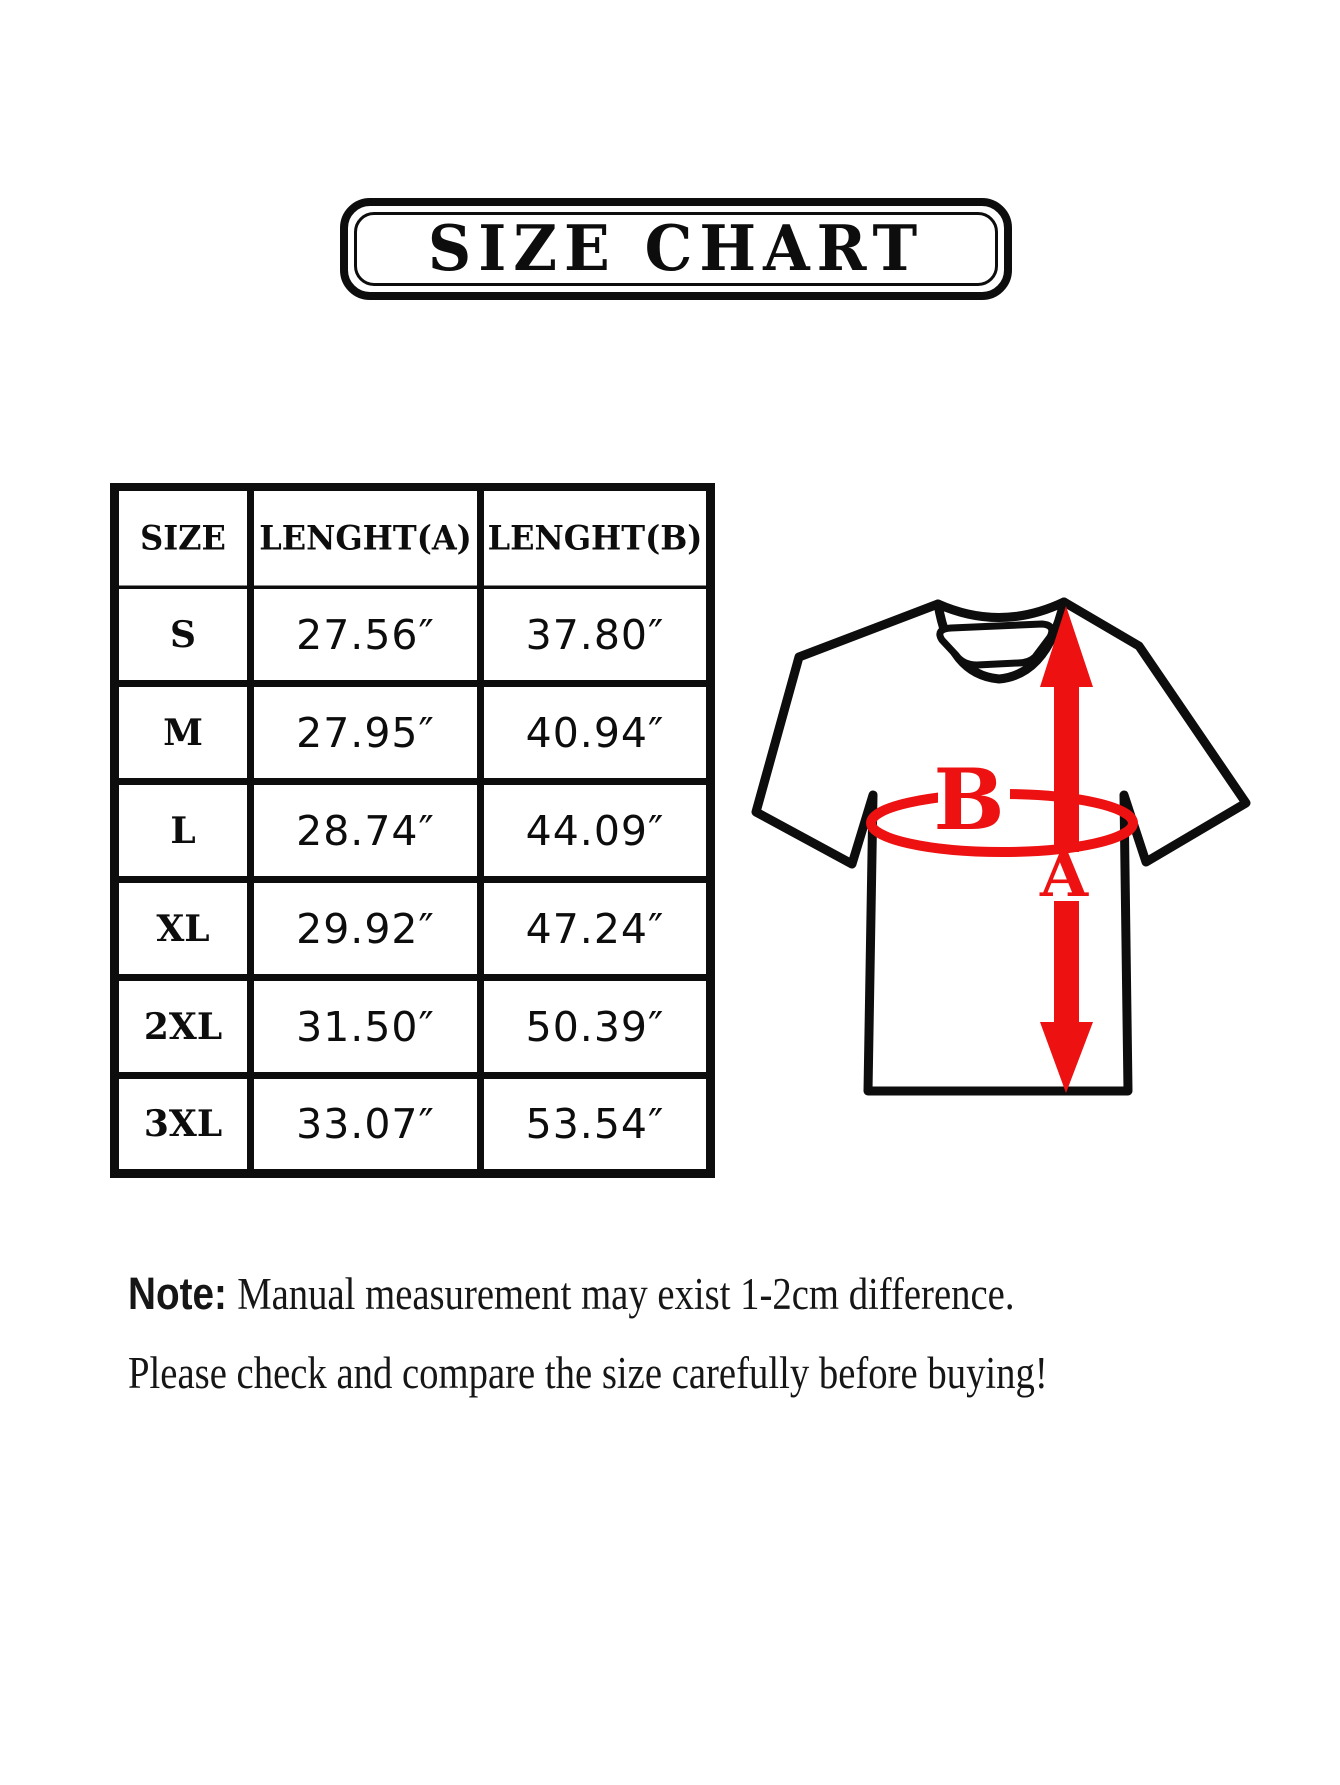  Describe the element at coordinates (1066, 765) in the screenshot. I see `arrow-shaft-top` at that location.